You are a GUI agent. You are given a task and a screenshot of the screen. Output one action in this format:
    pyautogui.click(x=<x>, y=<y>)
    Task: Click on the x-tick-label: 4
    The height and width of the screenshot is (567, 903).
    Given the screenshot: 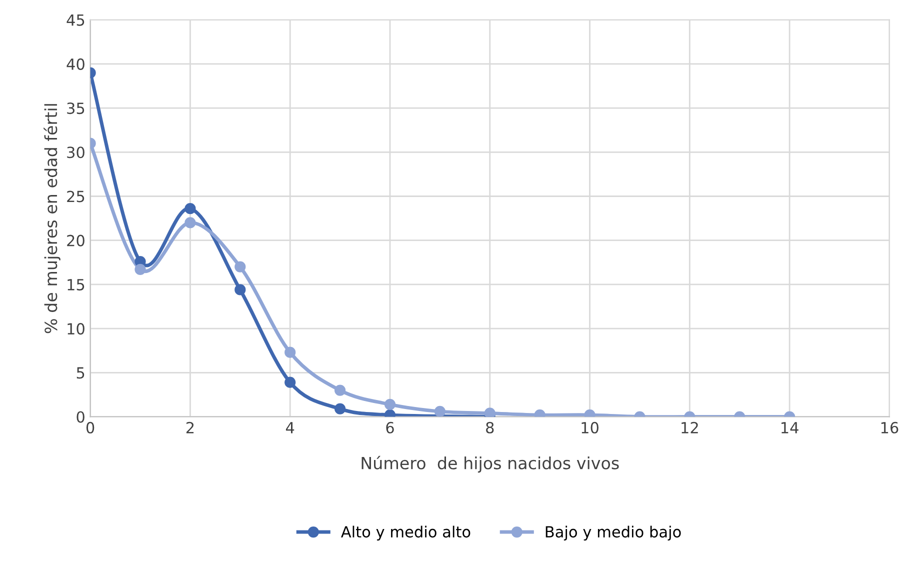 What is the action you would take?
    pyautogui.click(x=290, y=428)
    